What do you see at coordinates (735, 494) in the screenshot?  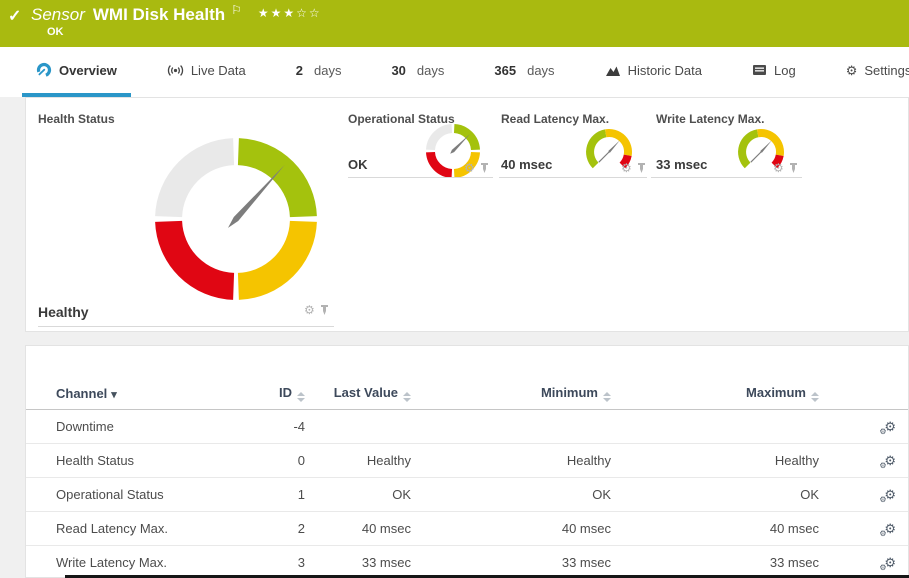 I see `cell-max: OK` at bounding box center [735, 494].